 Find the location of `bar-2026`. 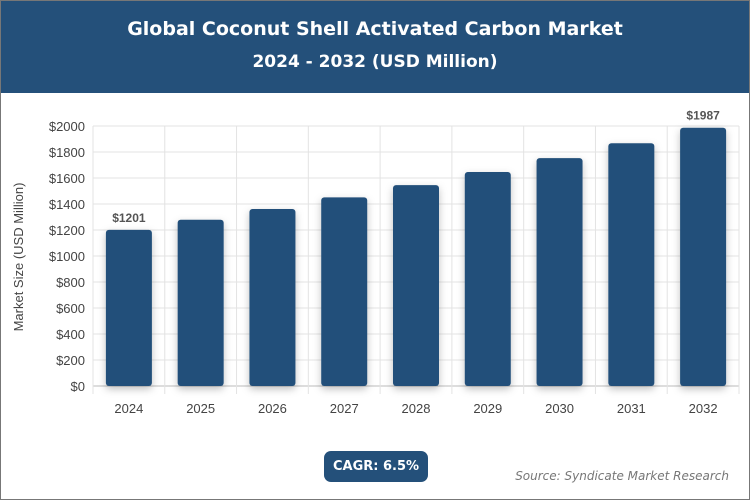

bar-2026 is located at coordinates (272, 297).